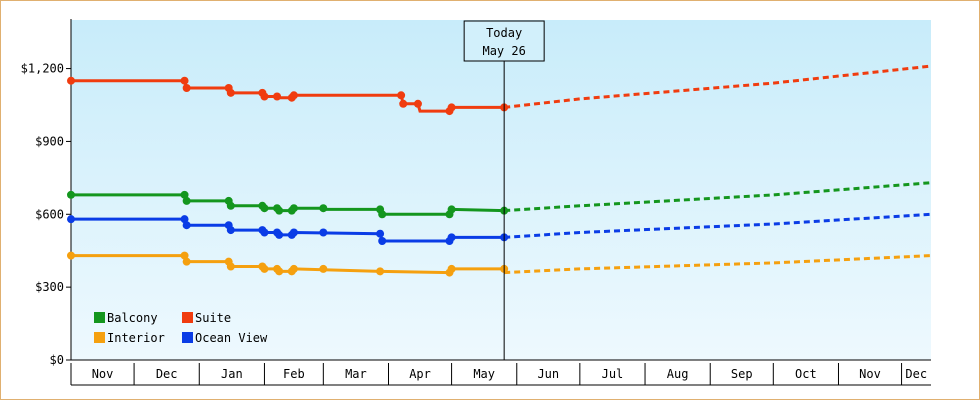  I want to click on legend-label: Ocean View, so click(231, 338).